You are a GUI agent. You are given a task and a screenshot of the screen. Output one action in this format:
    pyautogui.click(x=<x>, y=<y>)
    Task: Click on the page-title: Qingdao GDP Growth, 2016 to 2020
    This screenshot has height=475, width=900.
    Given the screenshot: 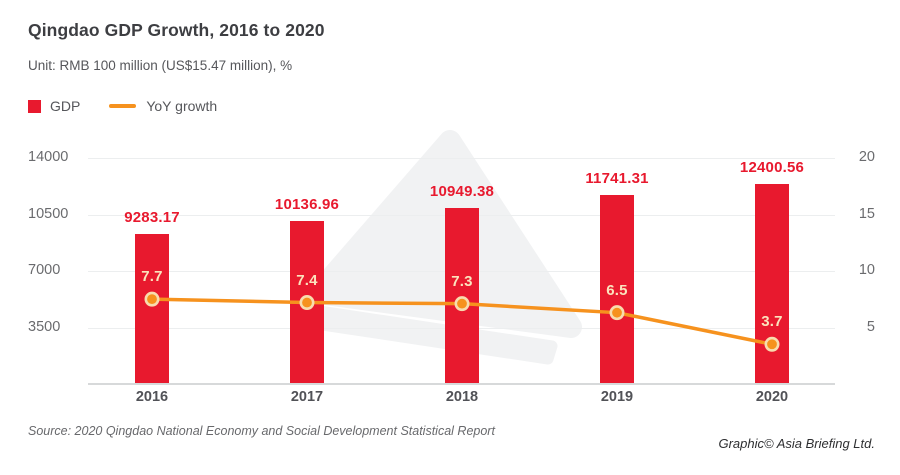 What is the action you would take?
    pyautogui.click(x=176, y=30)
    